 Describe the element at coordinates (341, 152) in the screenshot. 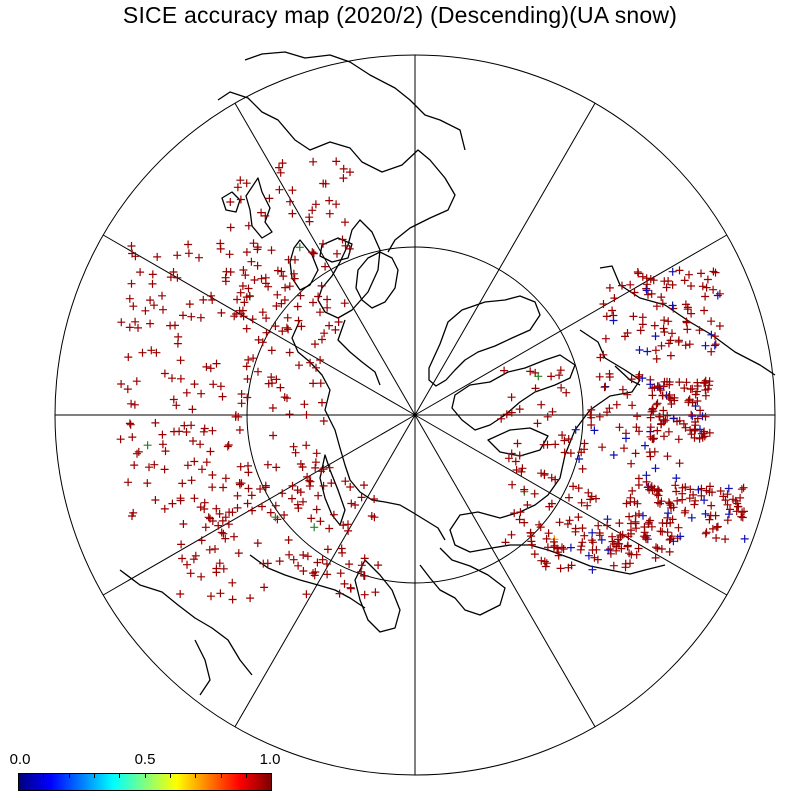

I see `europe-coast` at that location.